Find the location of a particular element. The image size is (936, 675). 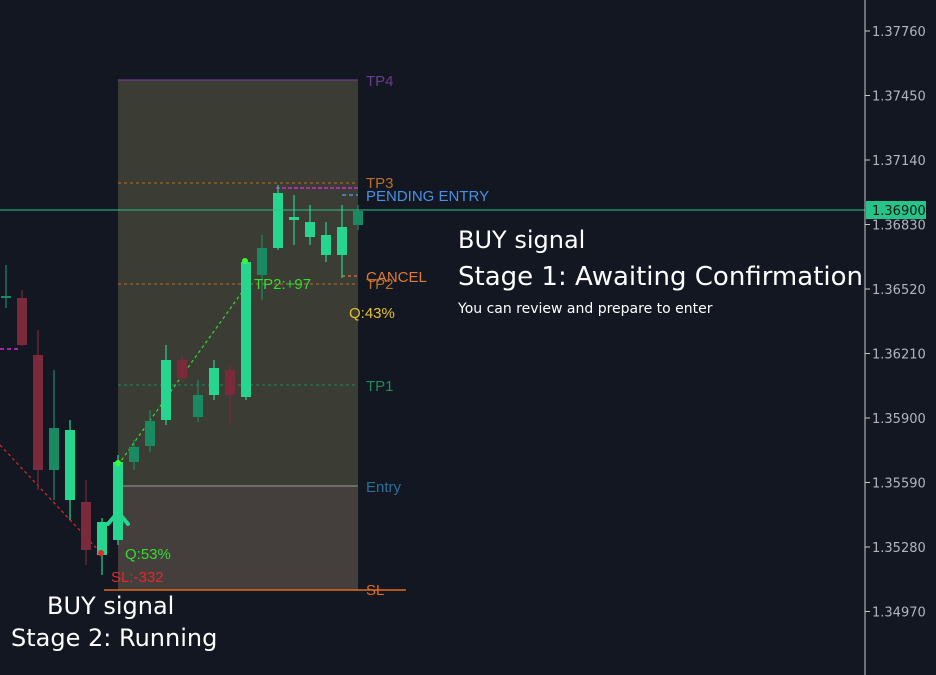

current-price-value: 1.36900 is located at coordinates (899, 211).